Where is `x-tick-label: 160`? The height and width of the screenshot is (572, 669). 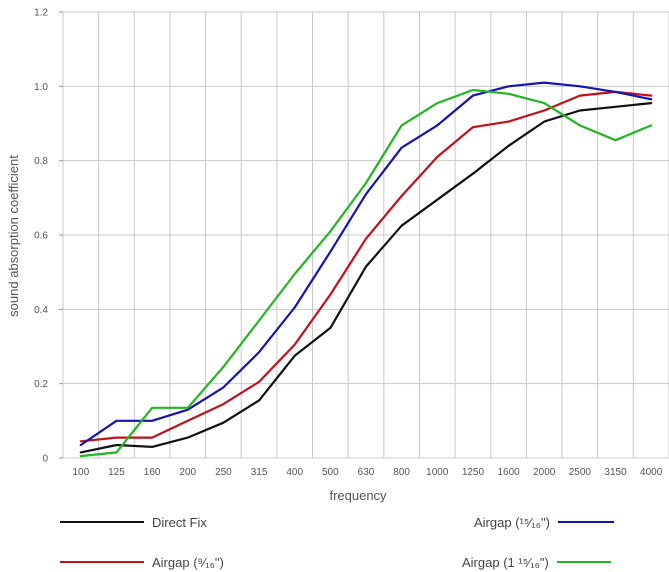 x-tick-label: 160 is located at coordinates (152, 472).